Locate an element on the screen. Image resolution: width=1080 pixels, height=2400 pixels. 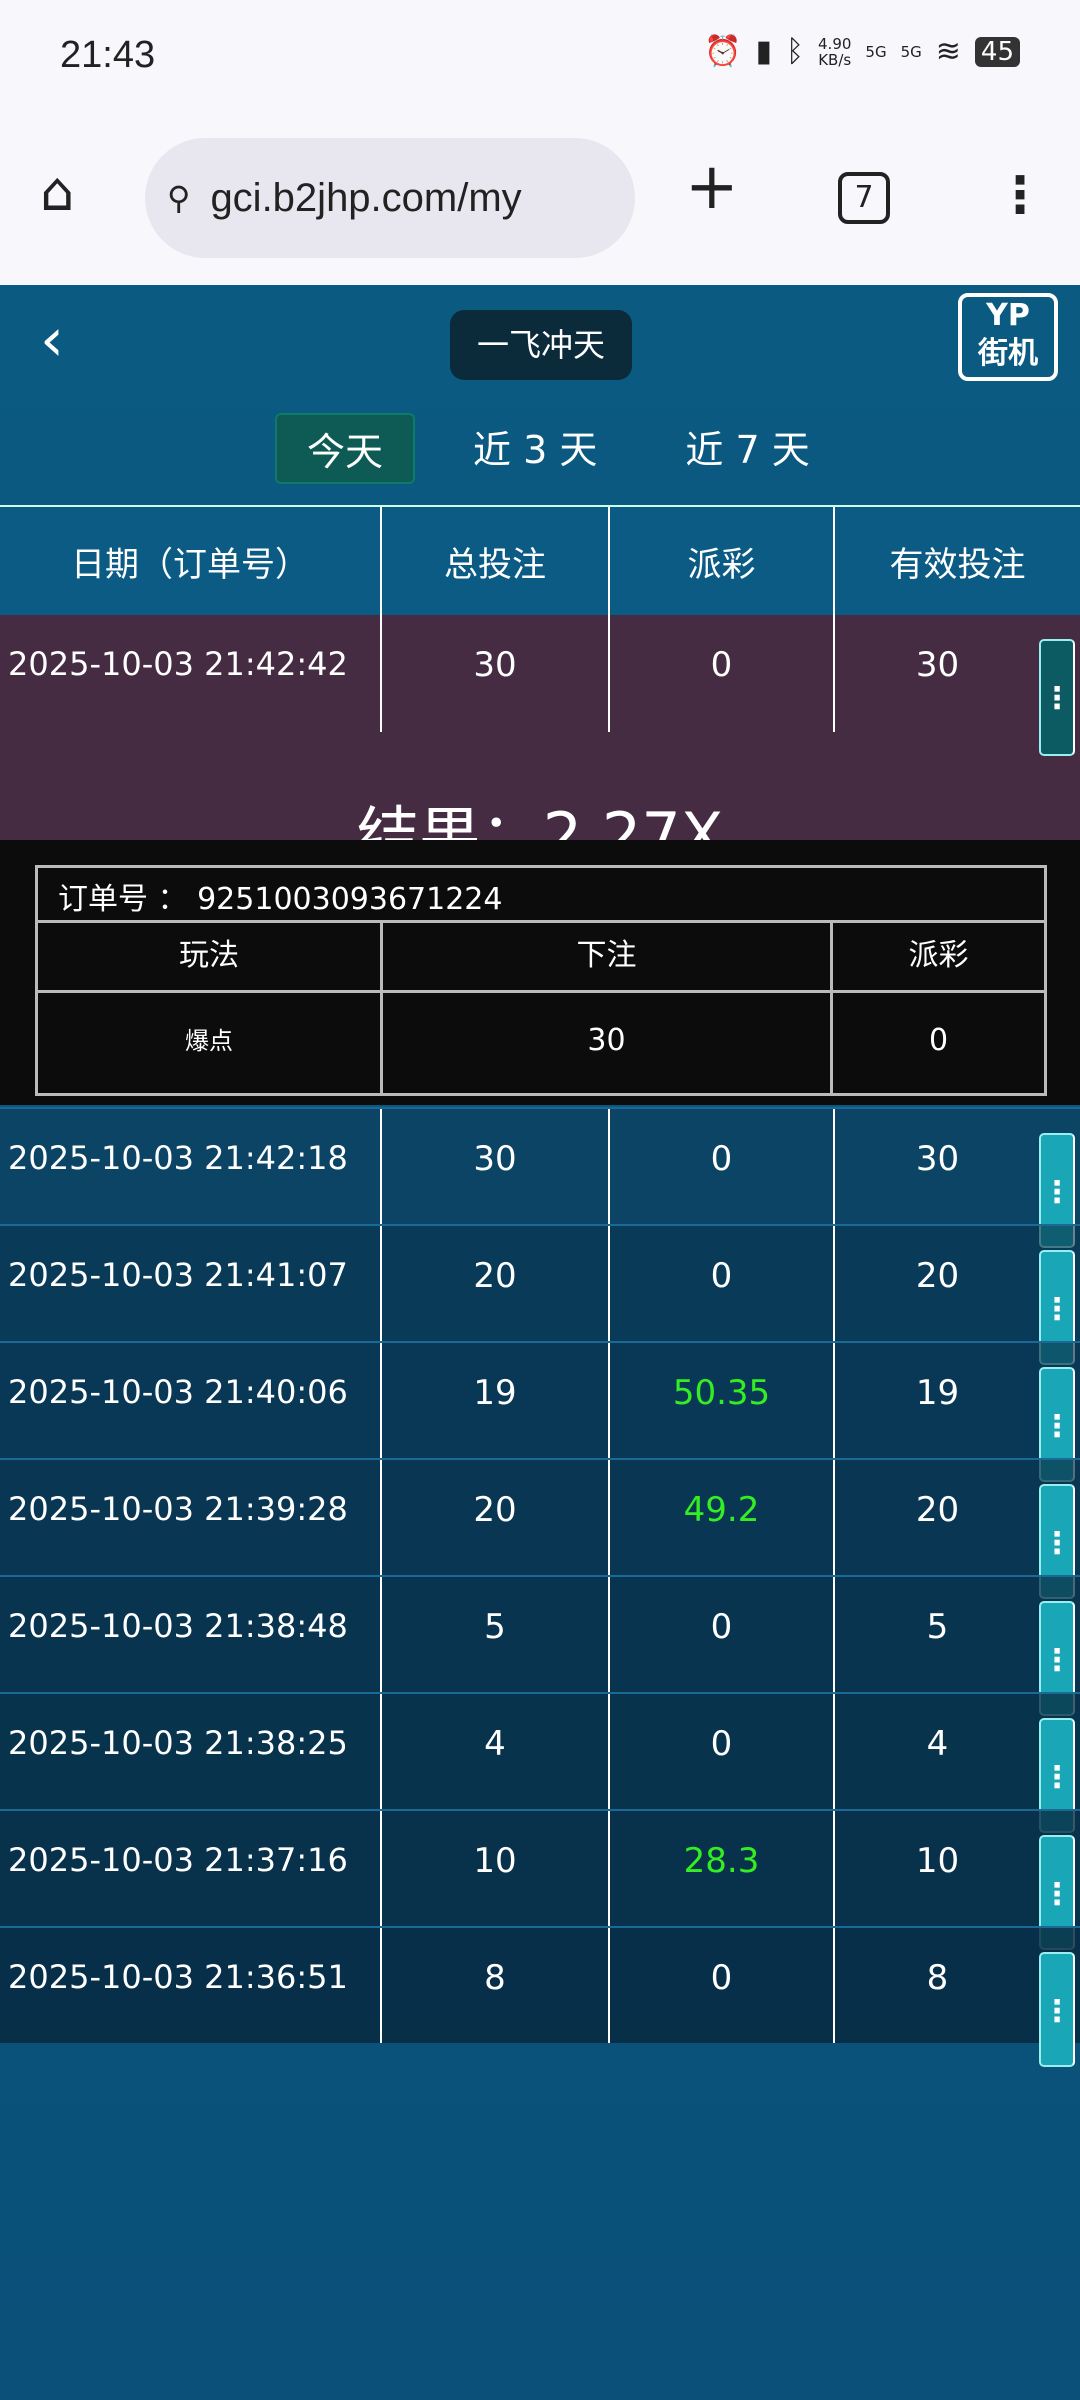
wifi-icon: ≋ is located at coordinates (948, 51).